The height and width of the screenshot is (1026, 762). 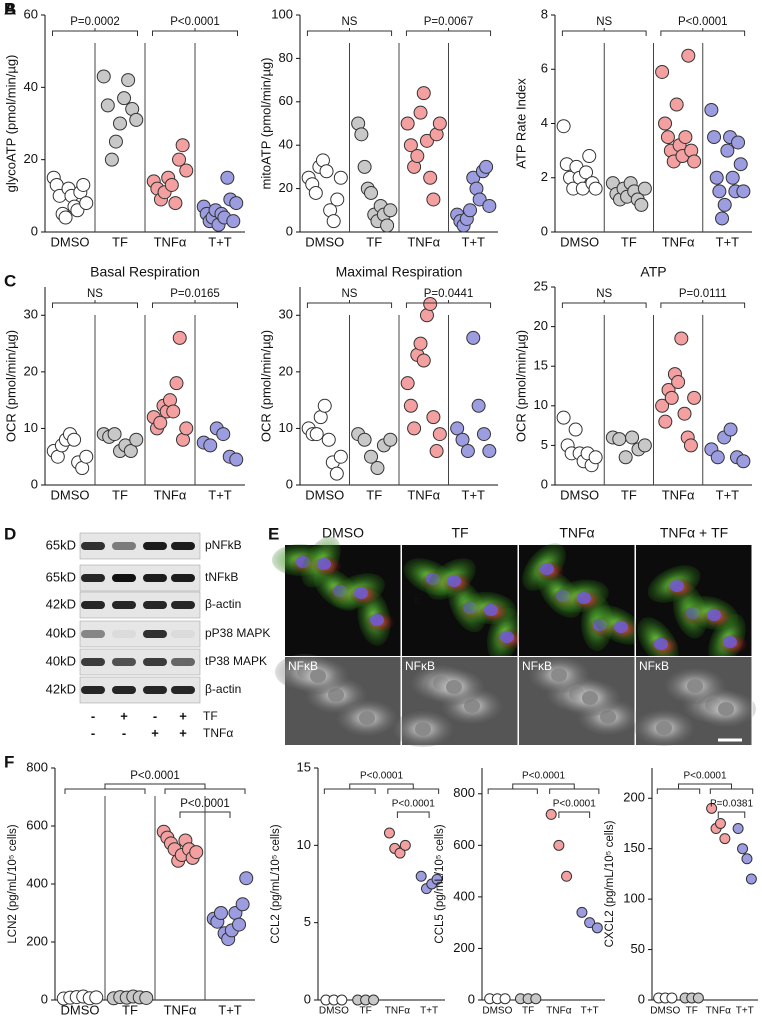 What do you see at coordinates (449, 294) in the screenshot?
I see `comparison-label: P=0.0441` at bounding box center [449, 294].